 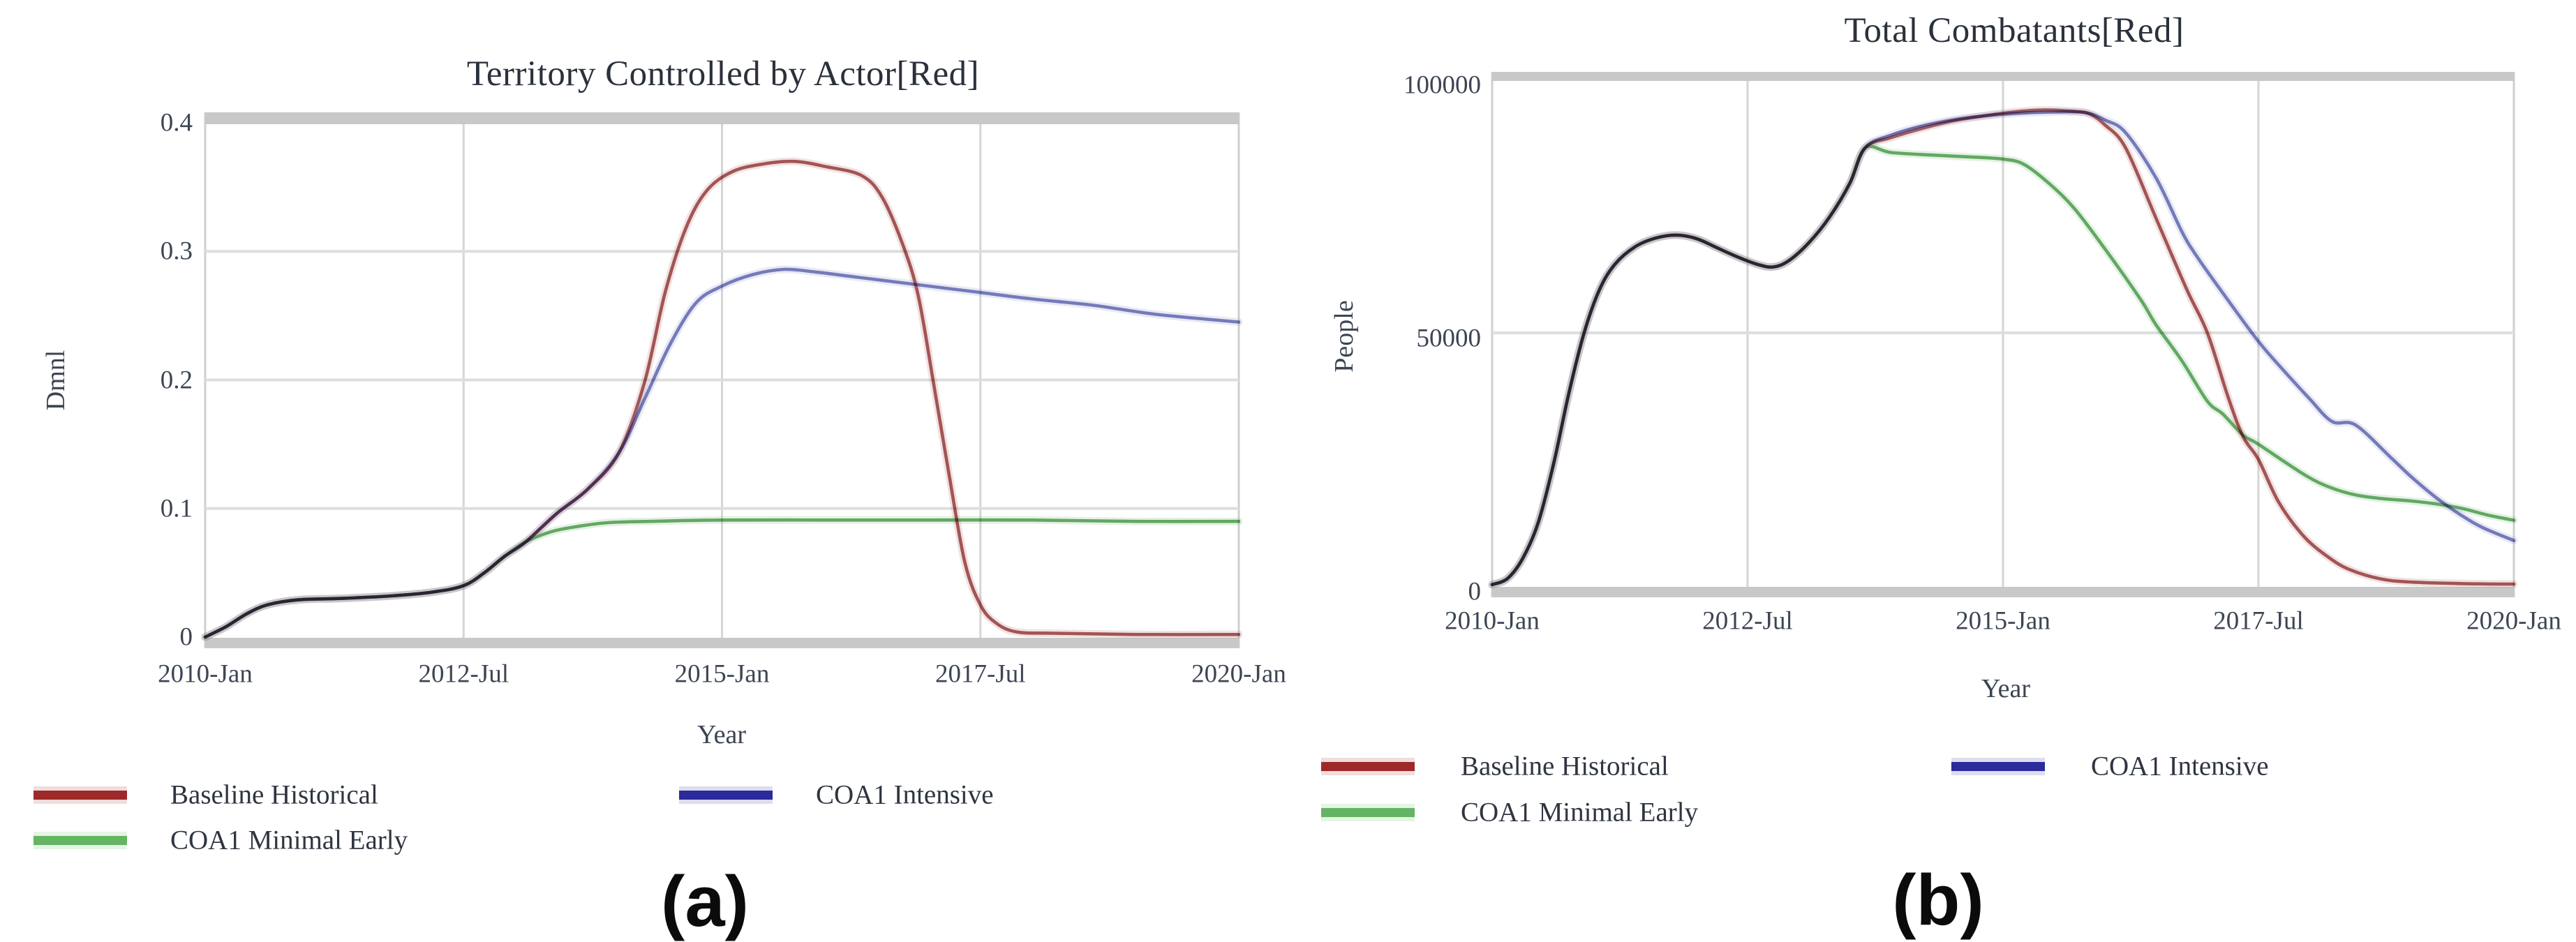 I want to click on y-tick-label: 100000, so click(x=1442, y=85).